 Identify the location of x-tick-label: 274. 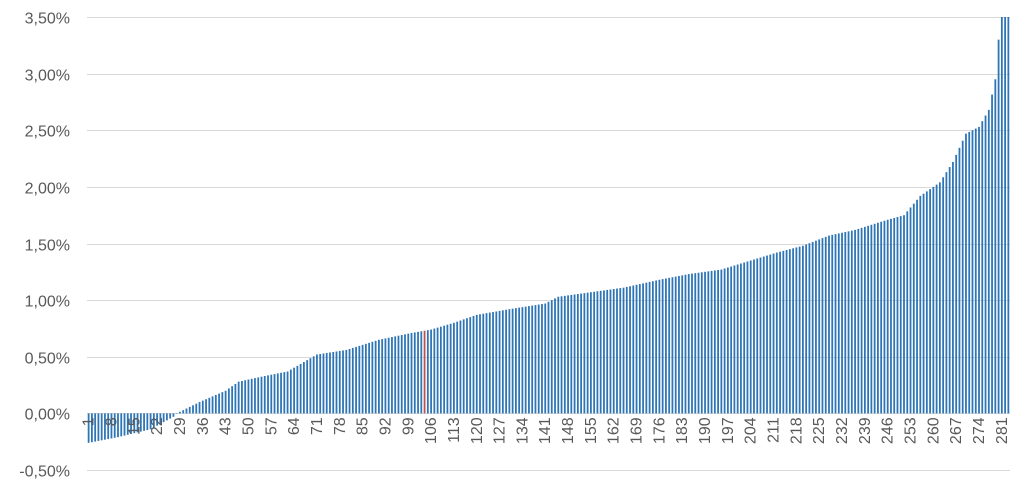
(979, 430).